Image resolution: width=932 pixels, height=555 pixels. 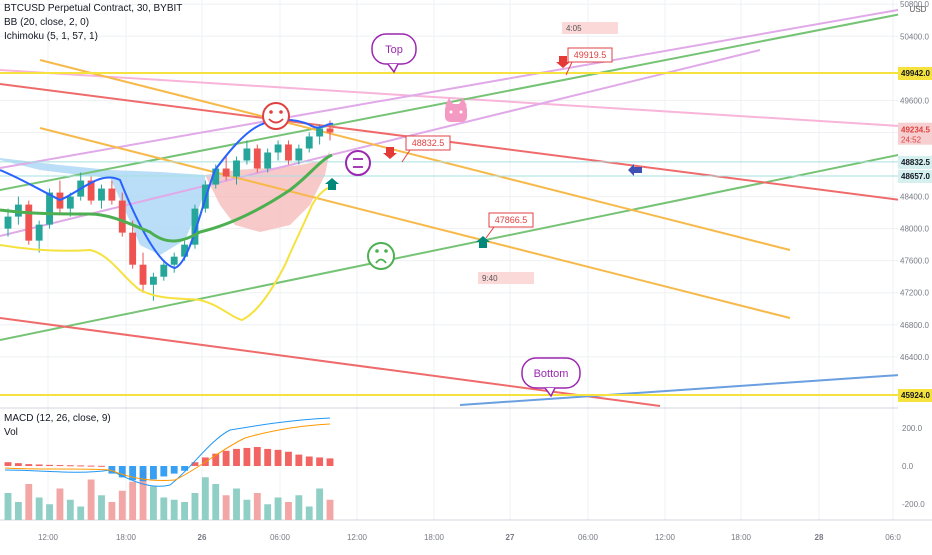 What do you see at coordinates (911, 140) in the screenshot?
I see `price-tag-countdown: 24:52` at bounding box center [911, 140].